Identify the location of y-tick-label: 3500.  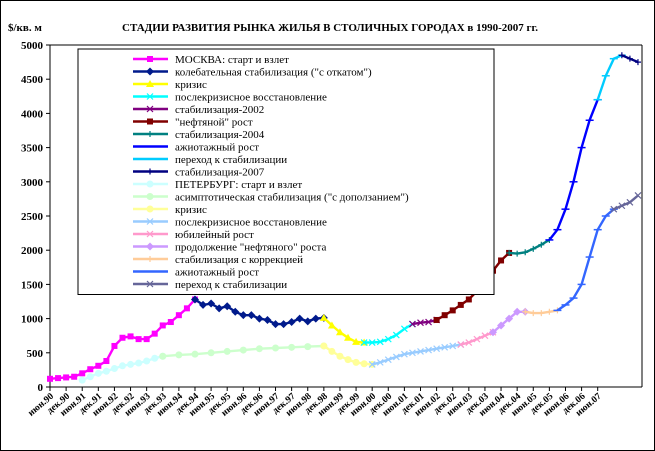
(32, 149).